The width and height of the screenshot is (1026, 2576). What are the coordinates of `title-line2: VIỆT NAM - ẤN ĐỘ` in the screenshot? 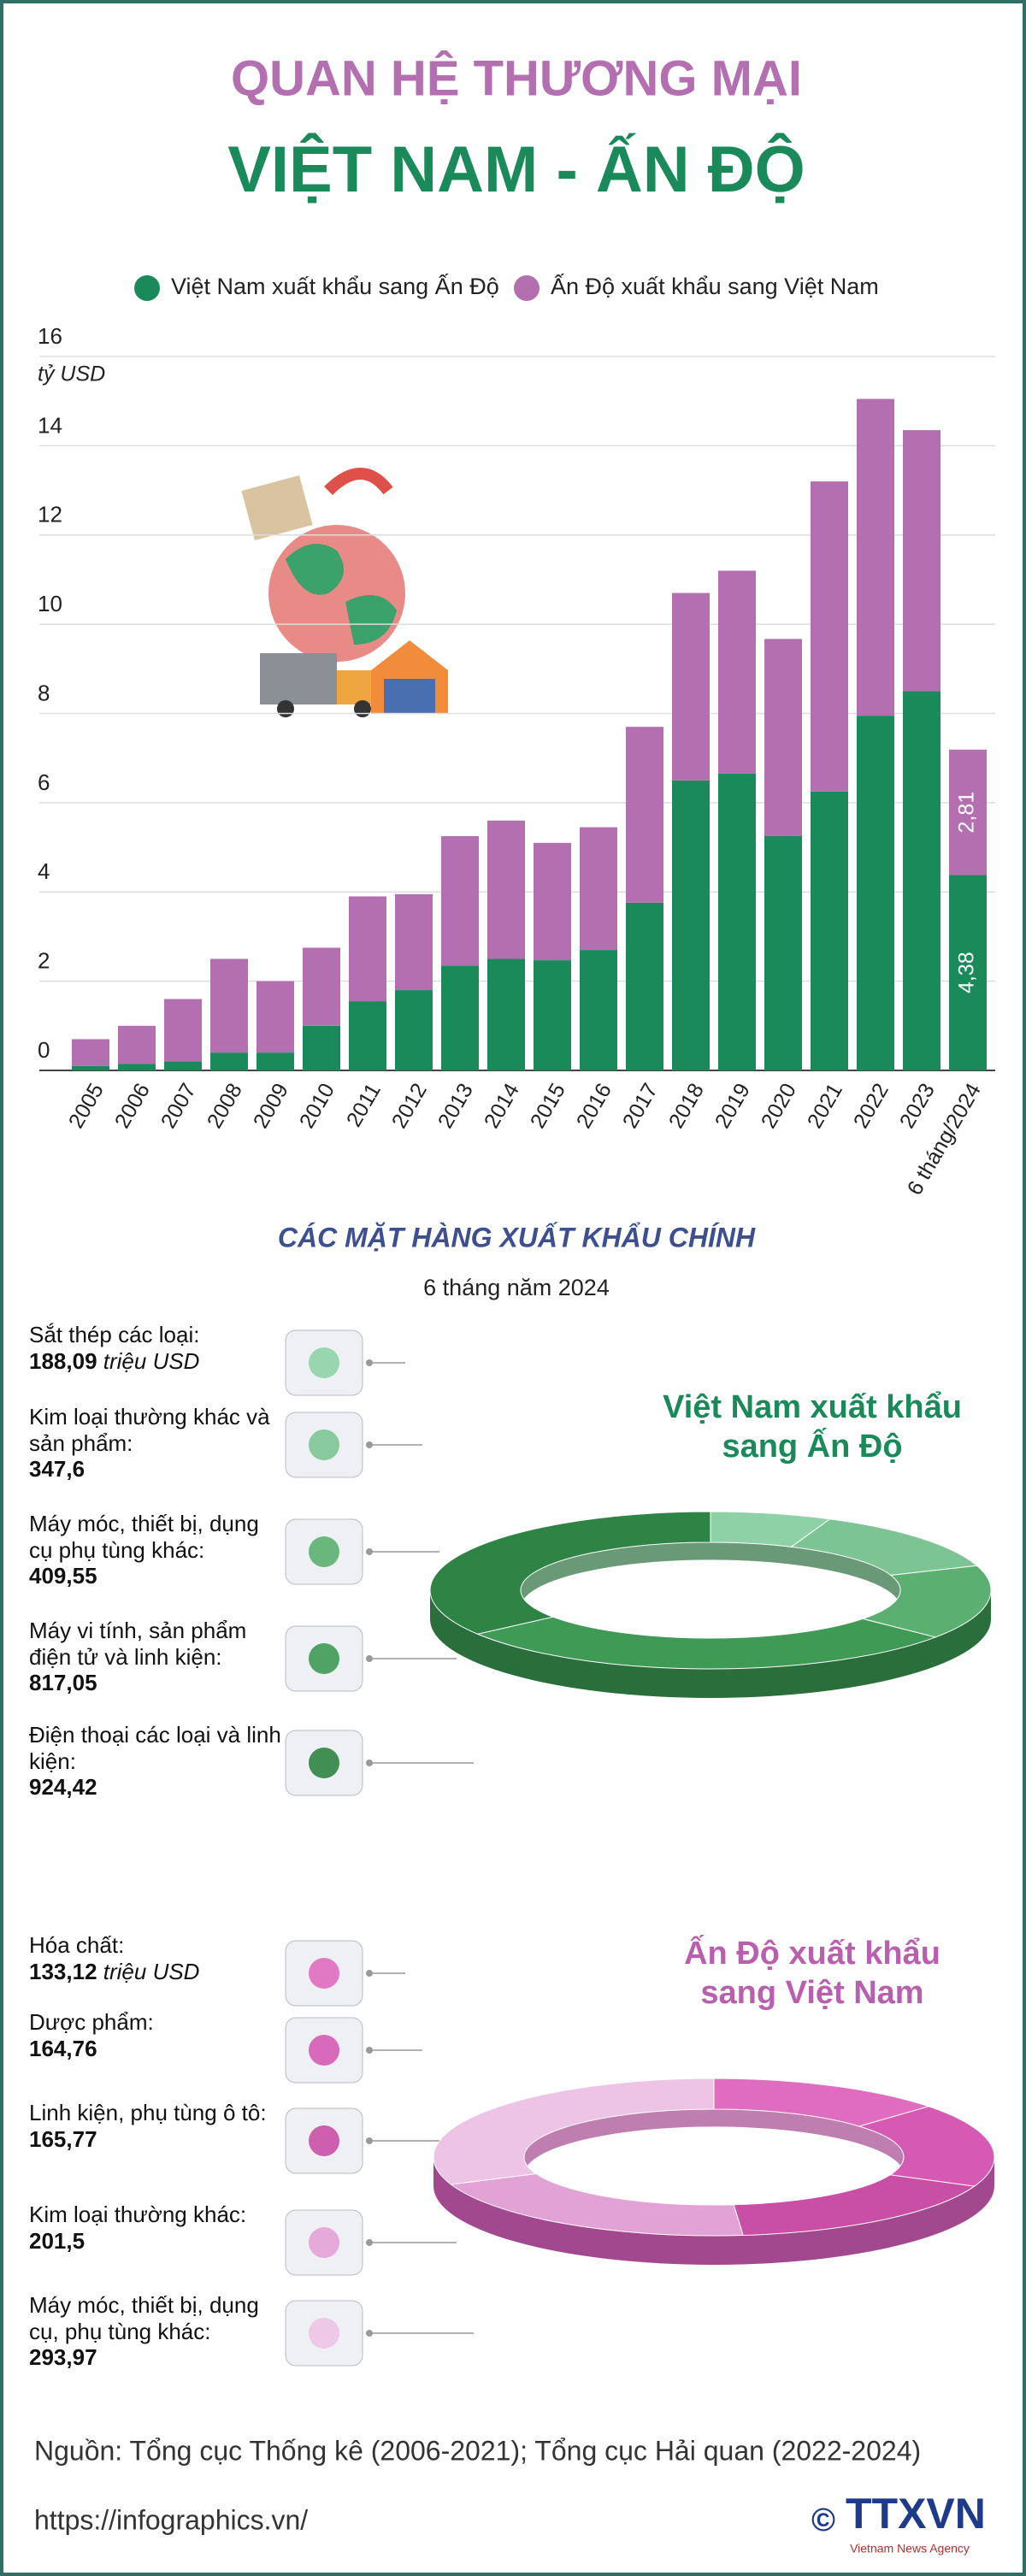 It's located at (516, 169).